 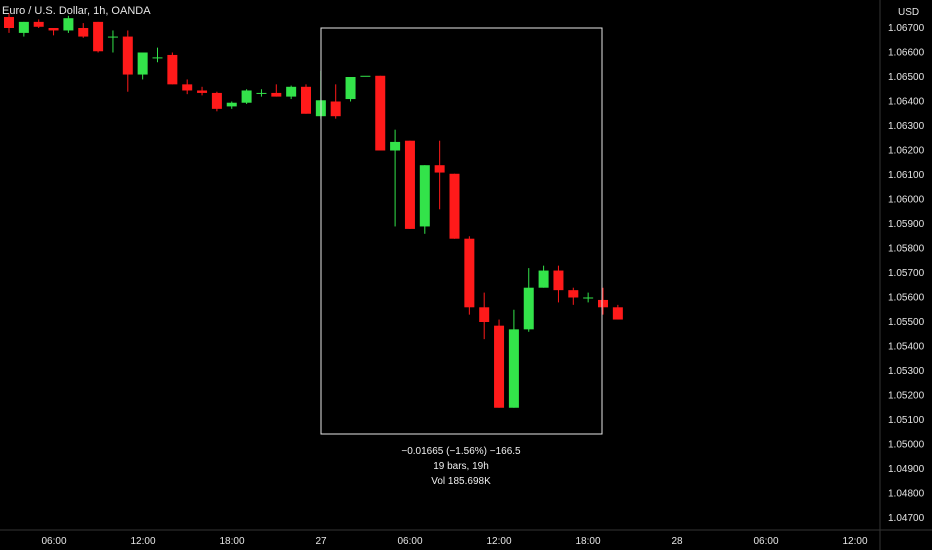 I want to click on price-tick-label: 1.06400, so click(x=906, y=102).